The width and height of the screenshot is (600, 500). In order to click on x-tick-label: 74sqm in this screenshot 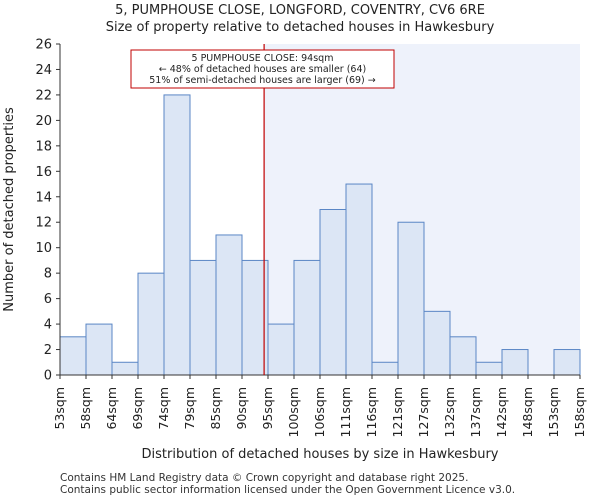, I will do `click(163, 408)`.